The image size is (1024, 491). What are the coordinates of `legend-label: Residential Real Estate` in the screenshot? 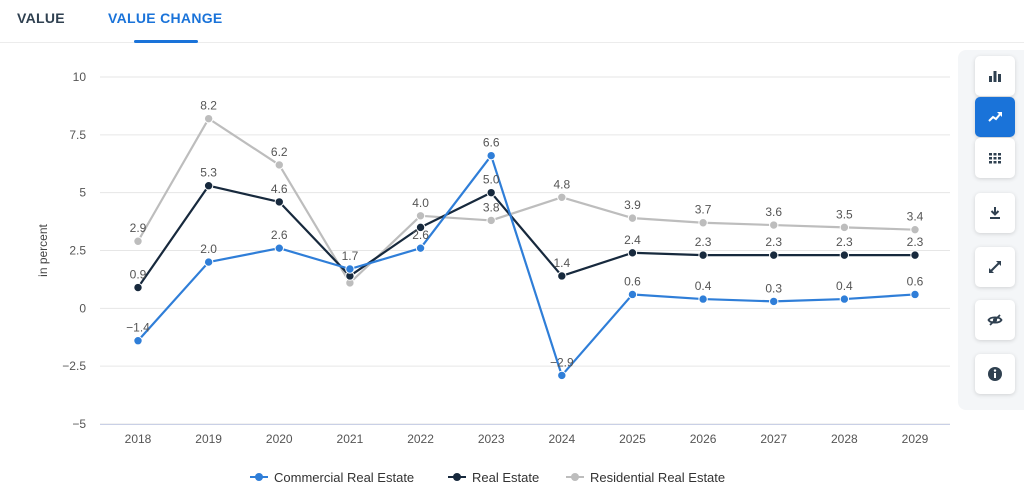 It's located at (658, 477).